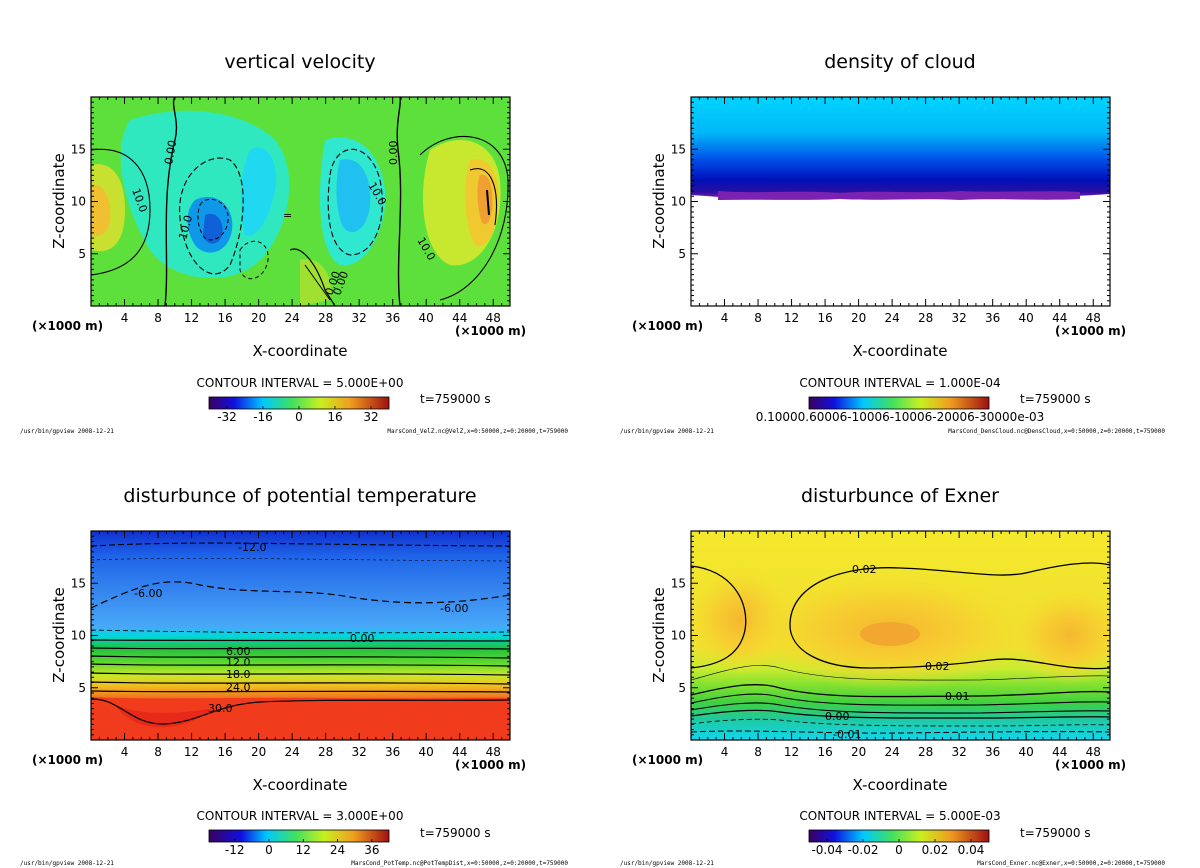 This screenshot has height=868, width=1200. What do you see at coordinates (238, 687) in the screenshot?
I see `contour-label: 24.0` at bounding box center [238, 687].